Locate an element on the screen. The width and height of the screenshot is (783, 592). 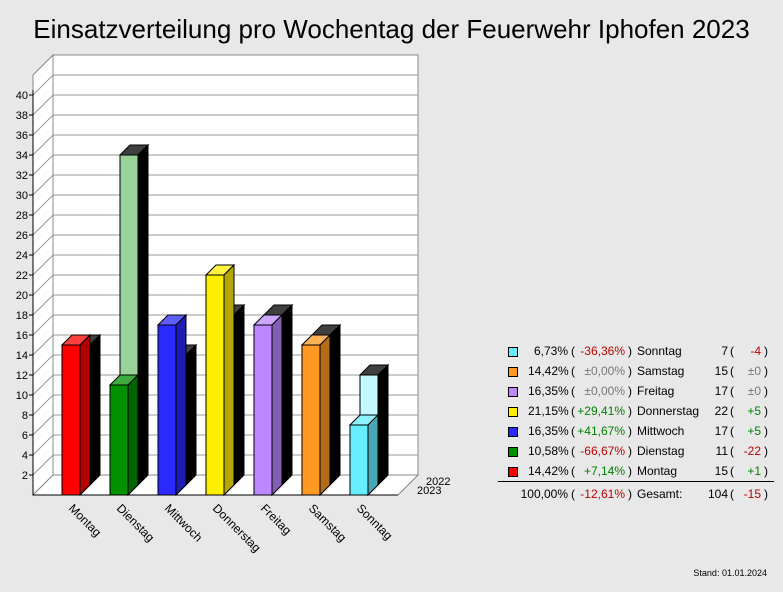
legend-day: Mittwoch is located at coordinates (661, 431).